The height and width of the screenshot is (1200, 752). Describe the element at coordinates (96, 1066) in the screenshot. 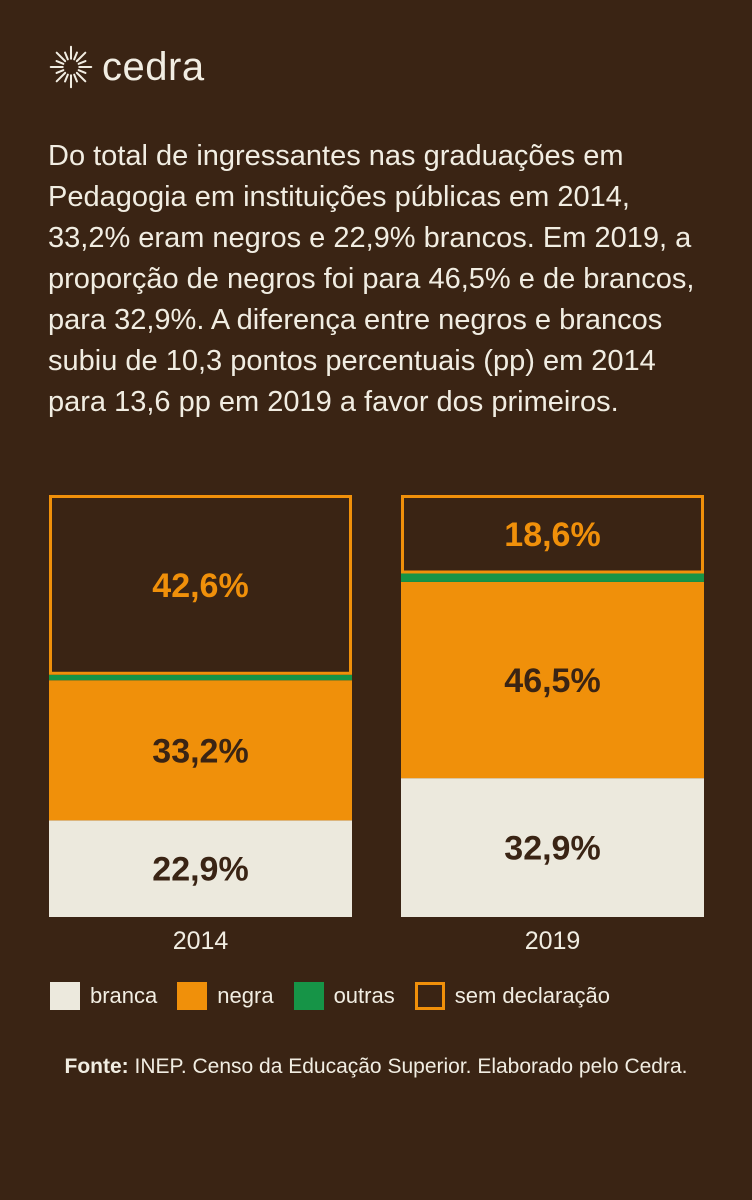

I see `source-label: Fonte:` at that location.